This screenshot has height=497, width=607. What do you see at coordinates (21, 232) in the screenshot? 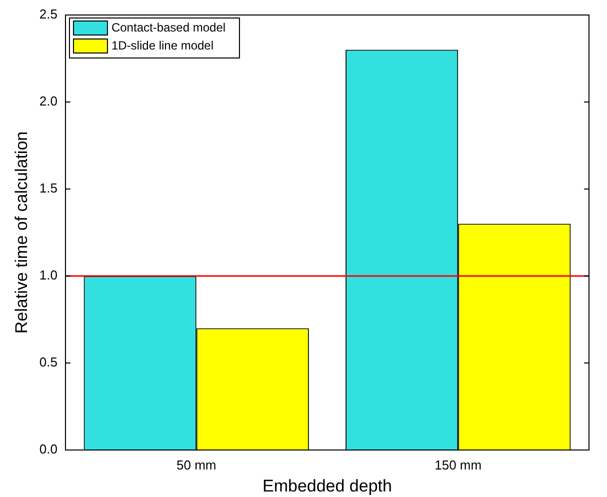
I see `y-axis-title: Relative time of calculation` at bounding box center [21, 232].